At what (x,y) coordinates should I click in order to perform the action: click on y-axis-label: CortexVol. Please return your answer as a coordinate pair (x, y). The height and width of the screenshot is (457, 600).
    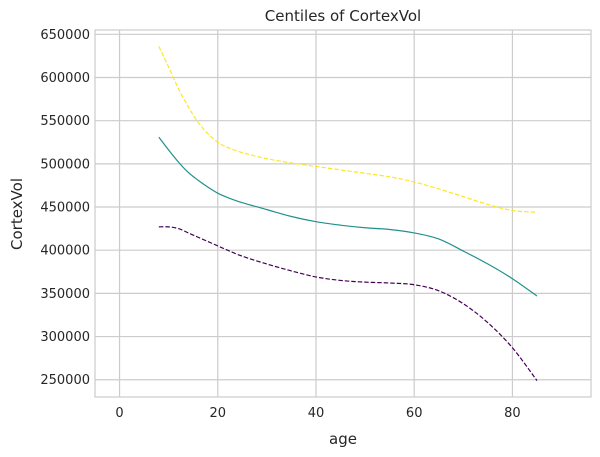
    Looking at the image, I should click on (17, 214).